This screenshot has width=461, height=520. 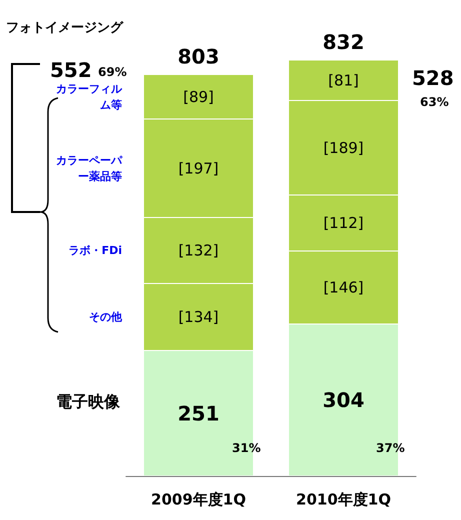 What do you see at coordinates (198, 499) in the screenshot?
I see `x-tick-label: 2009年度1Q` at bounding box center [198, 499].